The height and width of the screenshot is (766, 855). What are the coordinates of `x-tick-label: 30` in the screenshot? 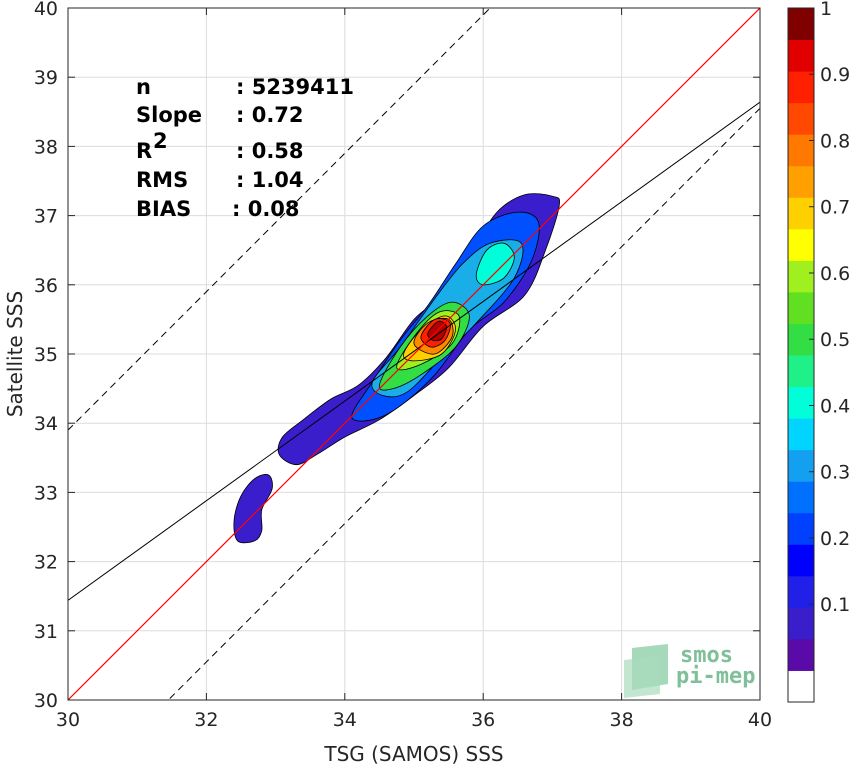 It's located at (68, 720).